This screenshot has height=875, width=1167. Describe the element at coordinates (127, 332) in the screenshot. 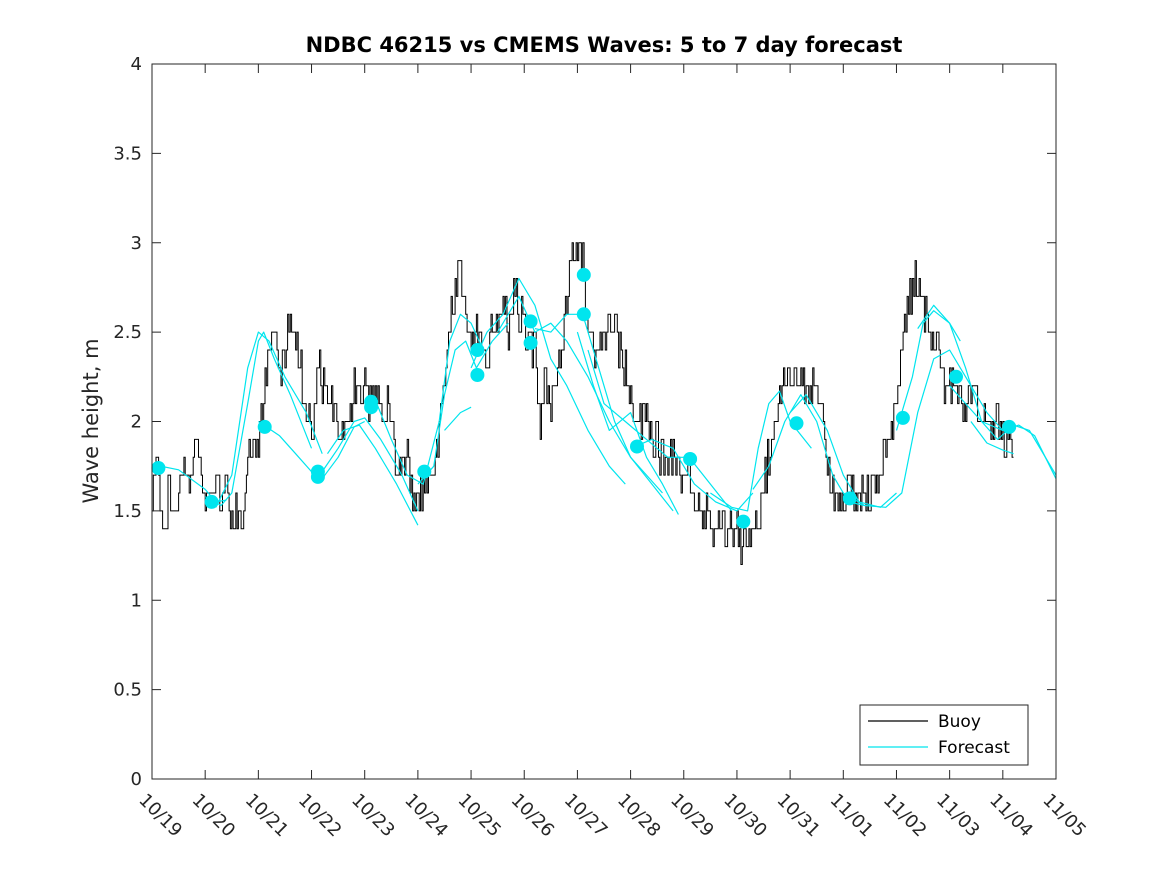

I see `y-tick-label: 2.5` at that location.